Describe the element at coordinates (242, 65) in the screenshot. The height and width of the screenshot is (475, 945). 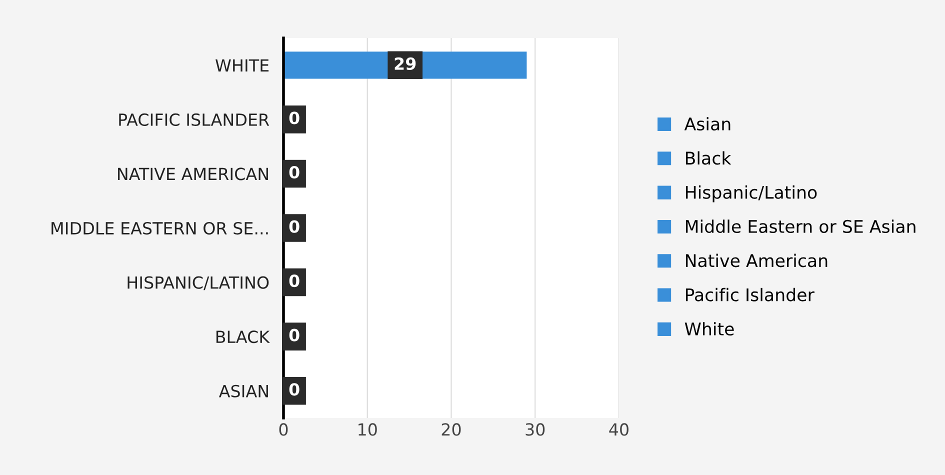
I see `y-tick-label: WHITE` at that location.